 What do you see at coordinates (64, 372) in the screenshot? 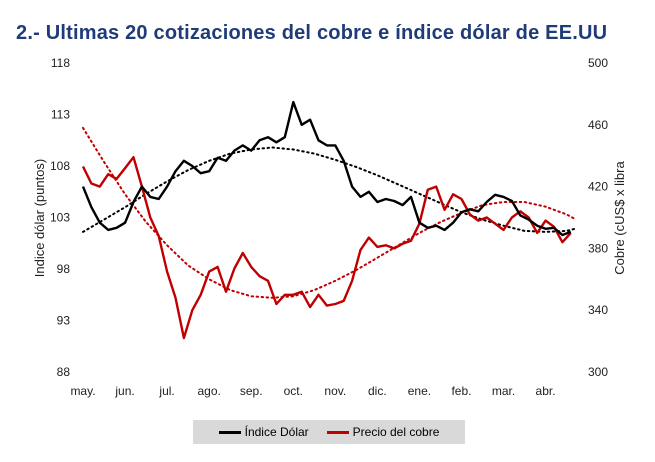
I see `left-tick-label-0: 88` at bounding box center [64, 372].